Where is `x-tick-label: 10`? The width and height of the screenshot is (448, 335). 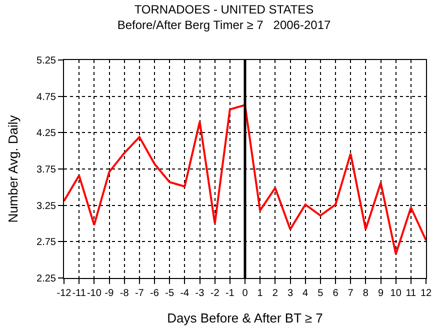
x-tick-label: 10 is located at coordinates (396, 293).